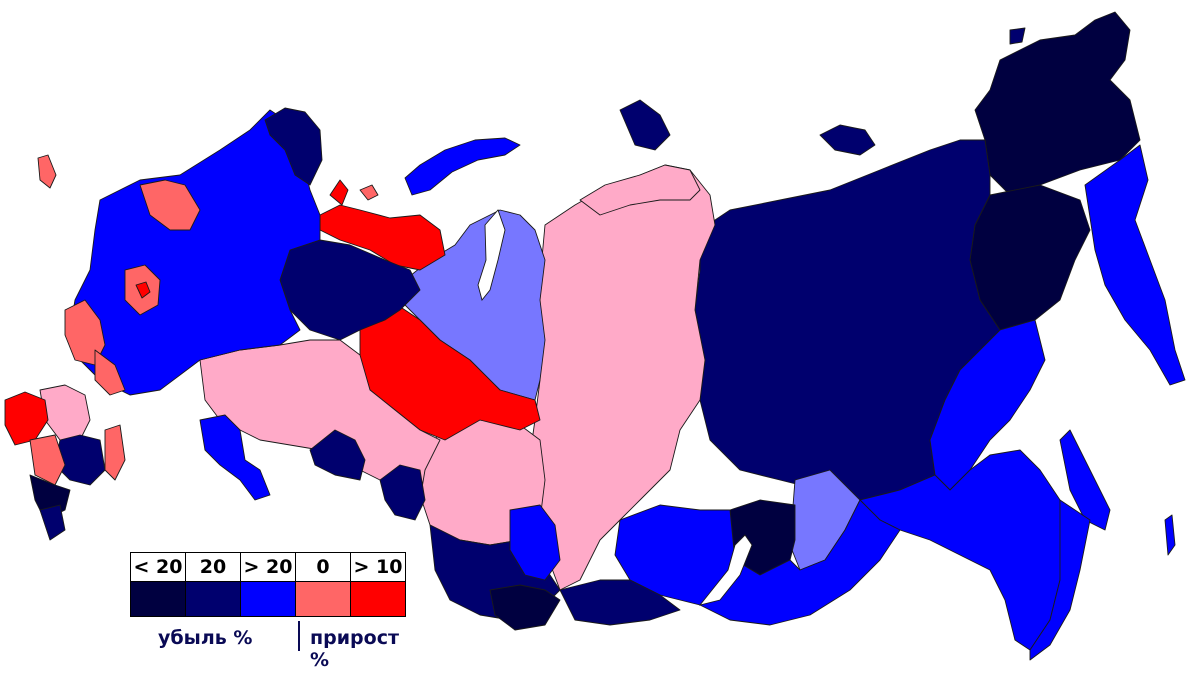 Image resolution: width=1200 pixels, height=680 pixels. What do you see at coordinates (378, 567) in the screenshot?
I see `legend-label-5: > 10` at bounding box center [378, 567].